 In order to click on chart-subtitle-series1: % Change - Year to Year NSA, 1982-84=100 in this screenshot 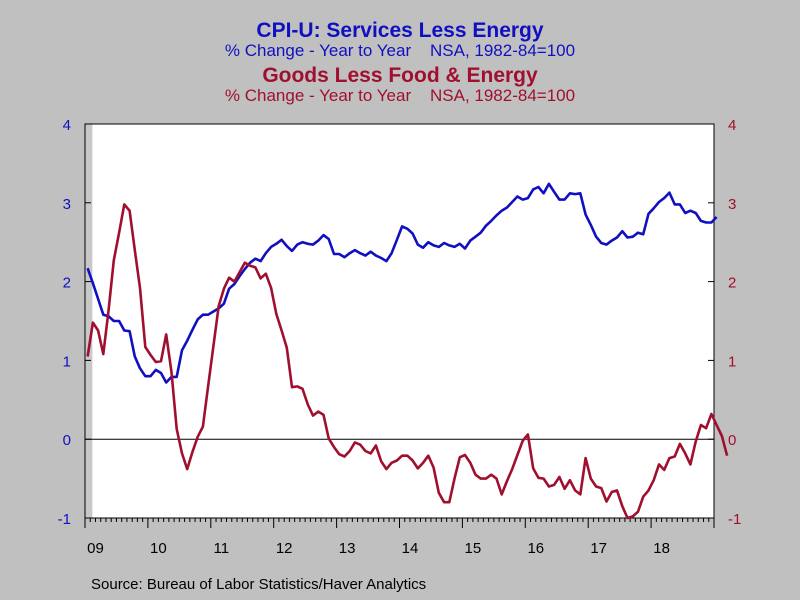, I will do `click(400, 50)`.